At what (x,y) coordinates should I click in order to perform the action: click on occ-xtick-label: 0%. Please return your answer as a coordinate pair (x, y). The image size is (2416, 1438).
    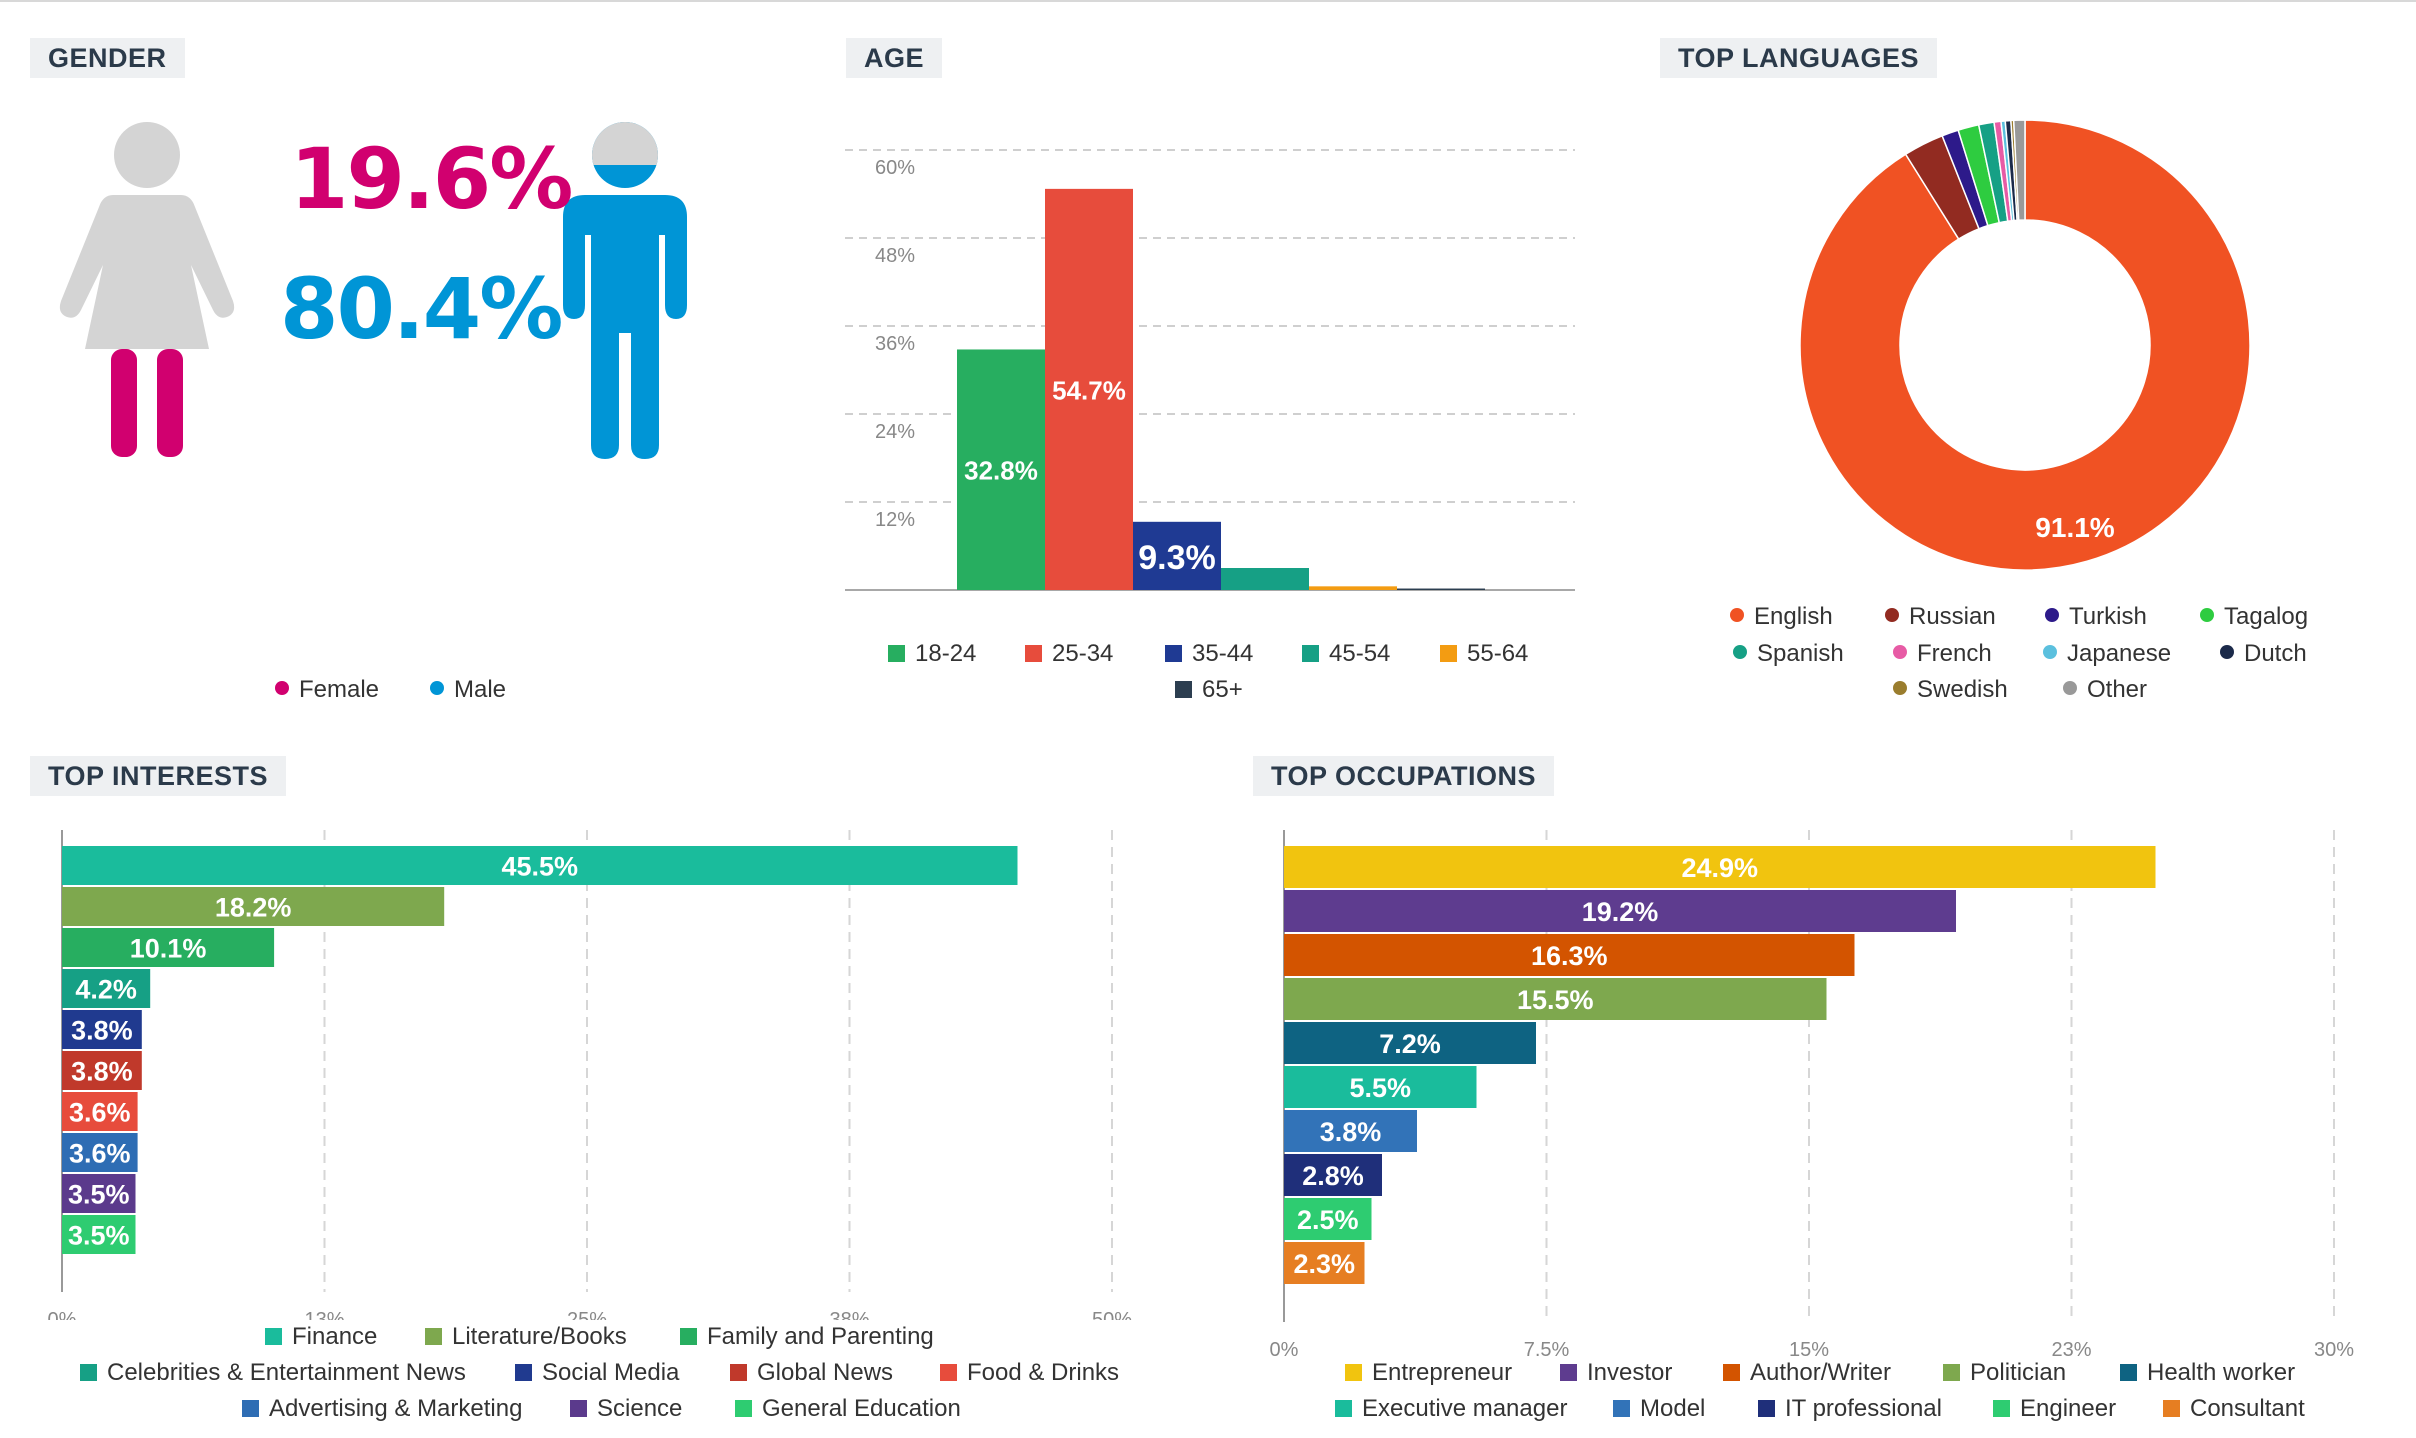
    Looking at the image, I should click on (1284, 1349).